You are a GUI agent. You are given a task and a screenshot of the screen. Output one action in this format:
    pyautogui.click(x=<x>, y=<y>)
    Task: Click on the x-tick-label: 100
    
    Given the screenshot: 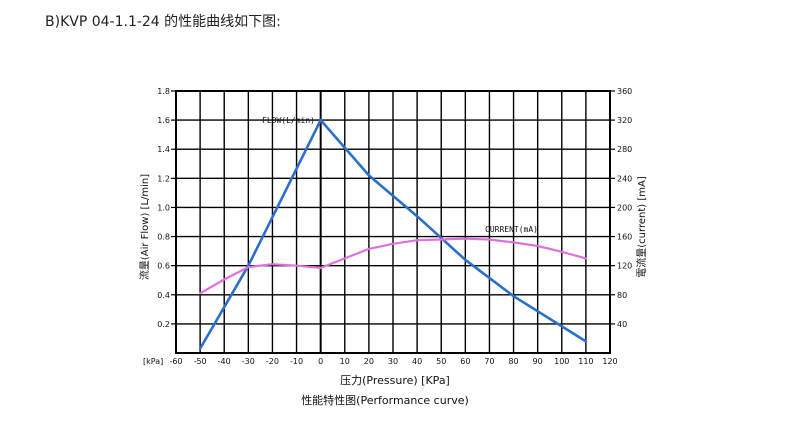 What is the action you would take?
    pyautogui.click(x=561, y=361)
    